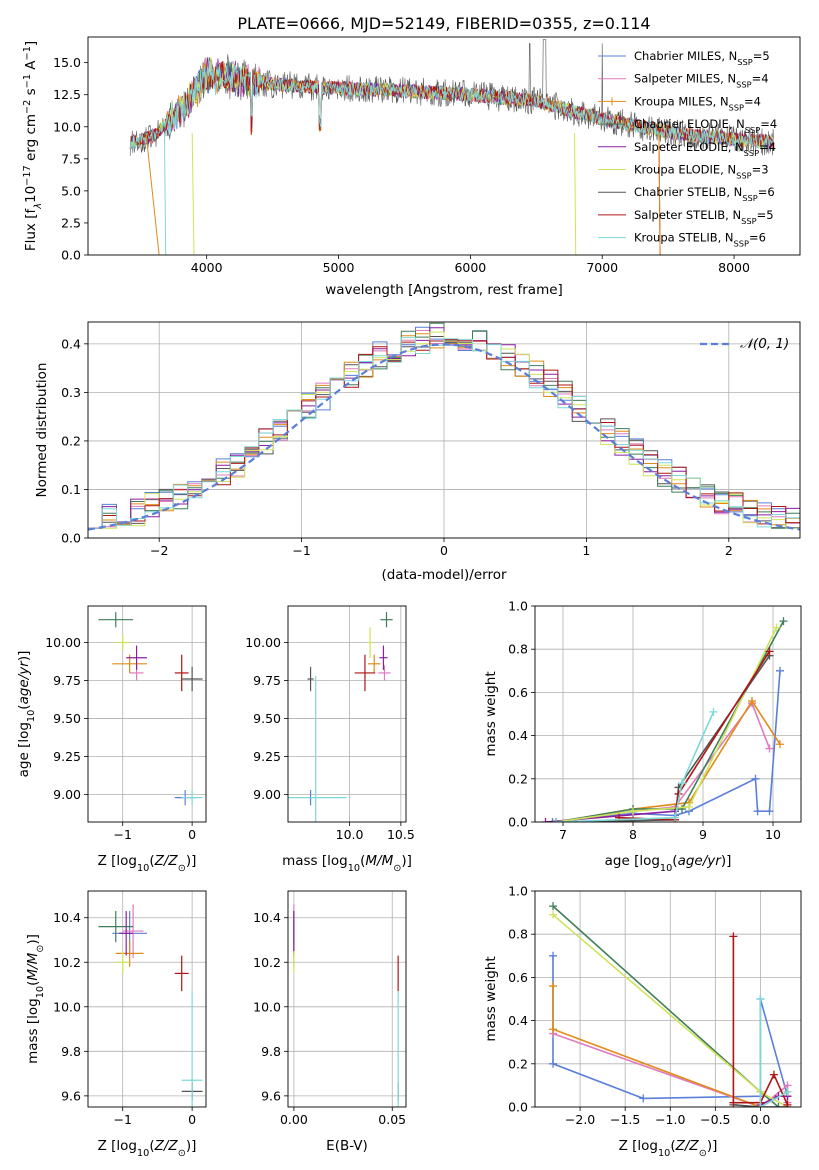 This screenshot has width=819, height=1170. Describe the element at coordinates (715, 1119) in the screenshot. I see `x-tick-label: −0.5` at that location.